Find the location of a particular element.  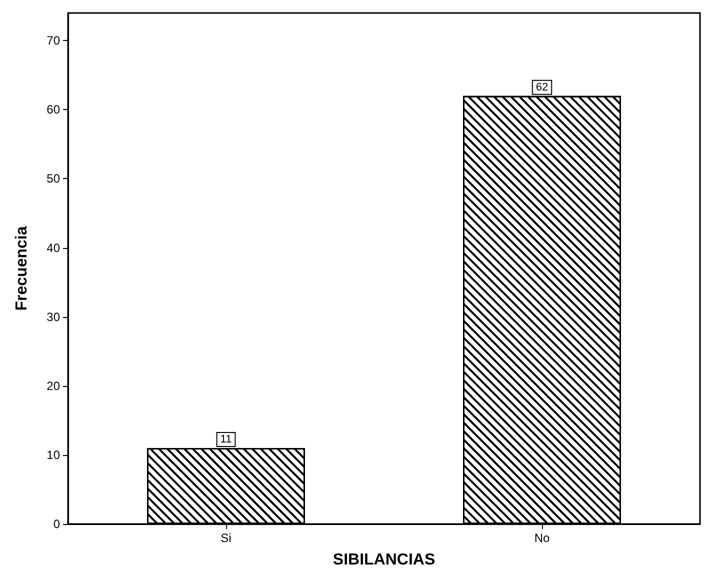

x-tick-label: No is located at coordinates (542, 538).